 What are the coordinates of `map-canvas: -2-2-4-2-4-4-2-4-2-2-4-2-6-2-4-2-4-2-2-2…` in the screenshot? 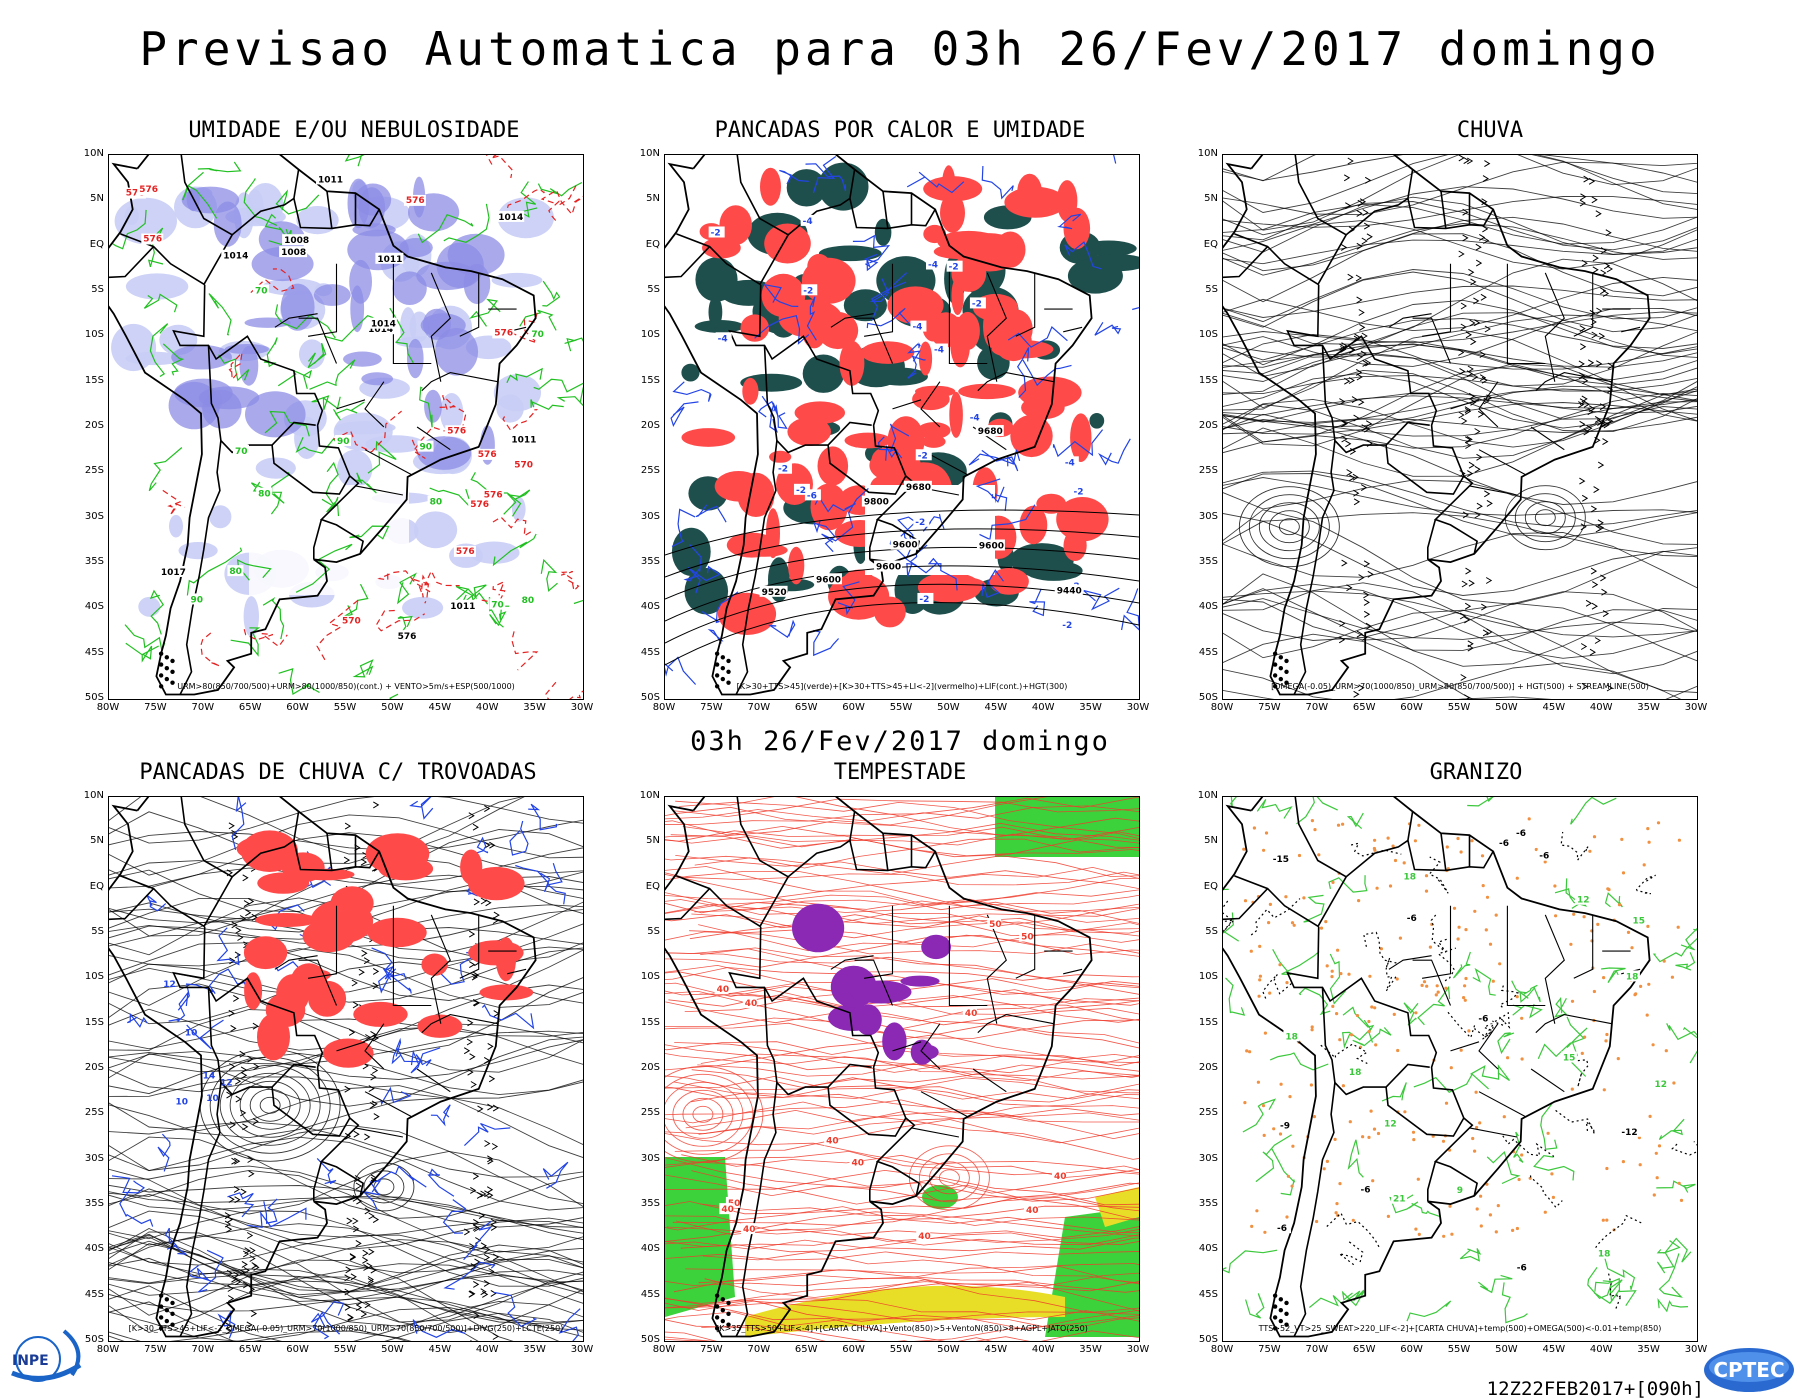 It's located at (902, 425).